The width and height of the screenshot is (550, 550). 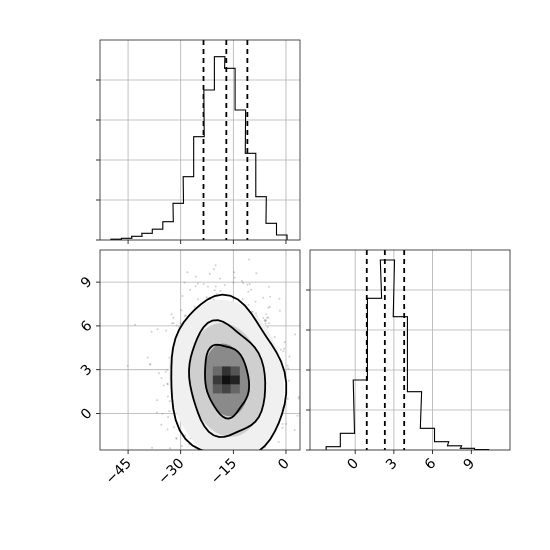 What do you see at coordinates (227, 381) in the screenshot?
I see `density-contour-inner` at bounding box center [227, 381].